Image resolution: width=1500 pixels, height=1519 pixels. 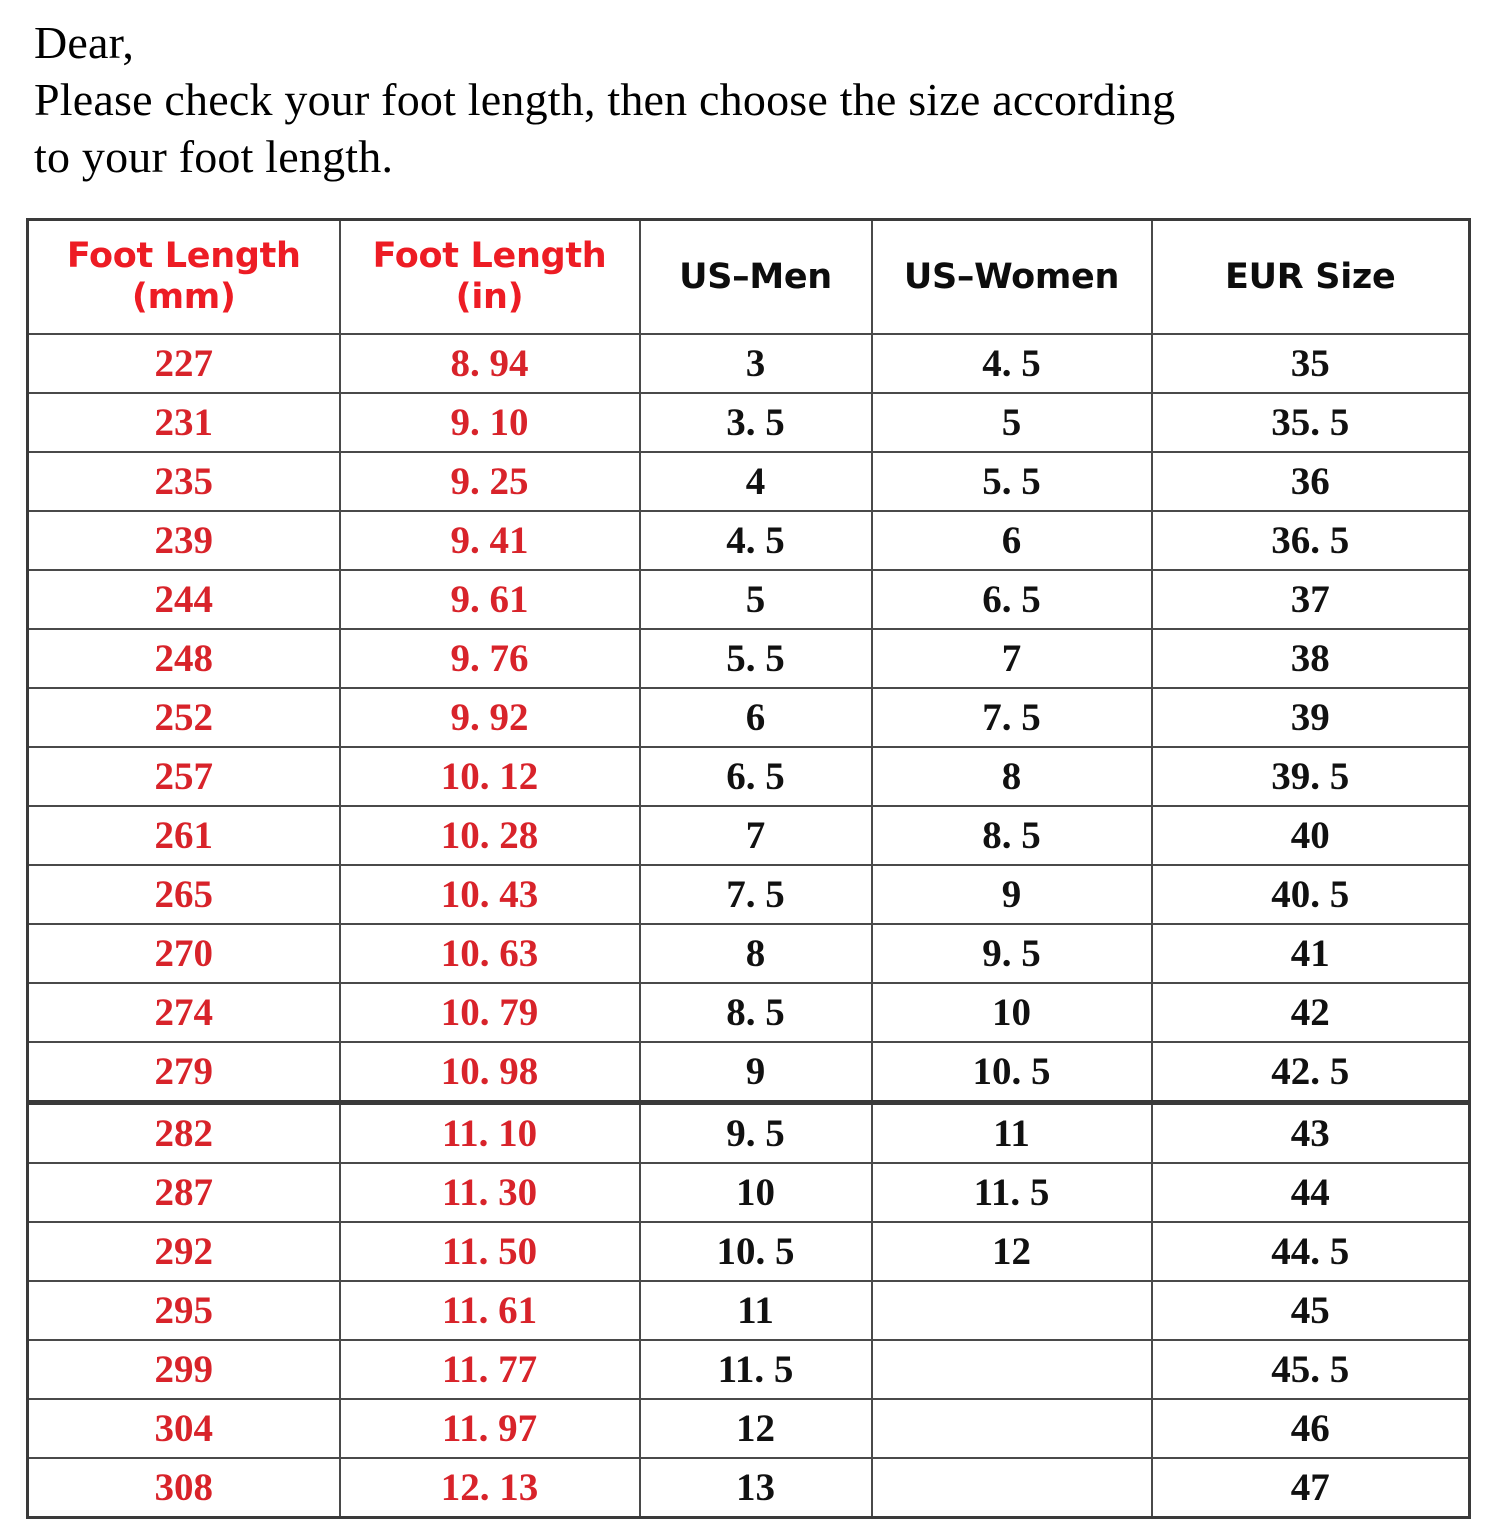 What do you see at coordinates (748, 776) in the screenshot?
I see `table-row: 257 10. 12 6. 5 8 39. 5` at bounding box center [748, 776].